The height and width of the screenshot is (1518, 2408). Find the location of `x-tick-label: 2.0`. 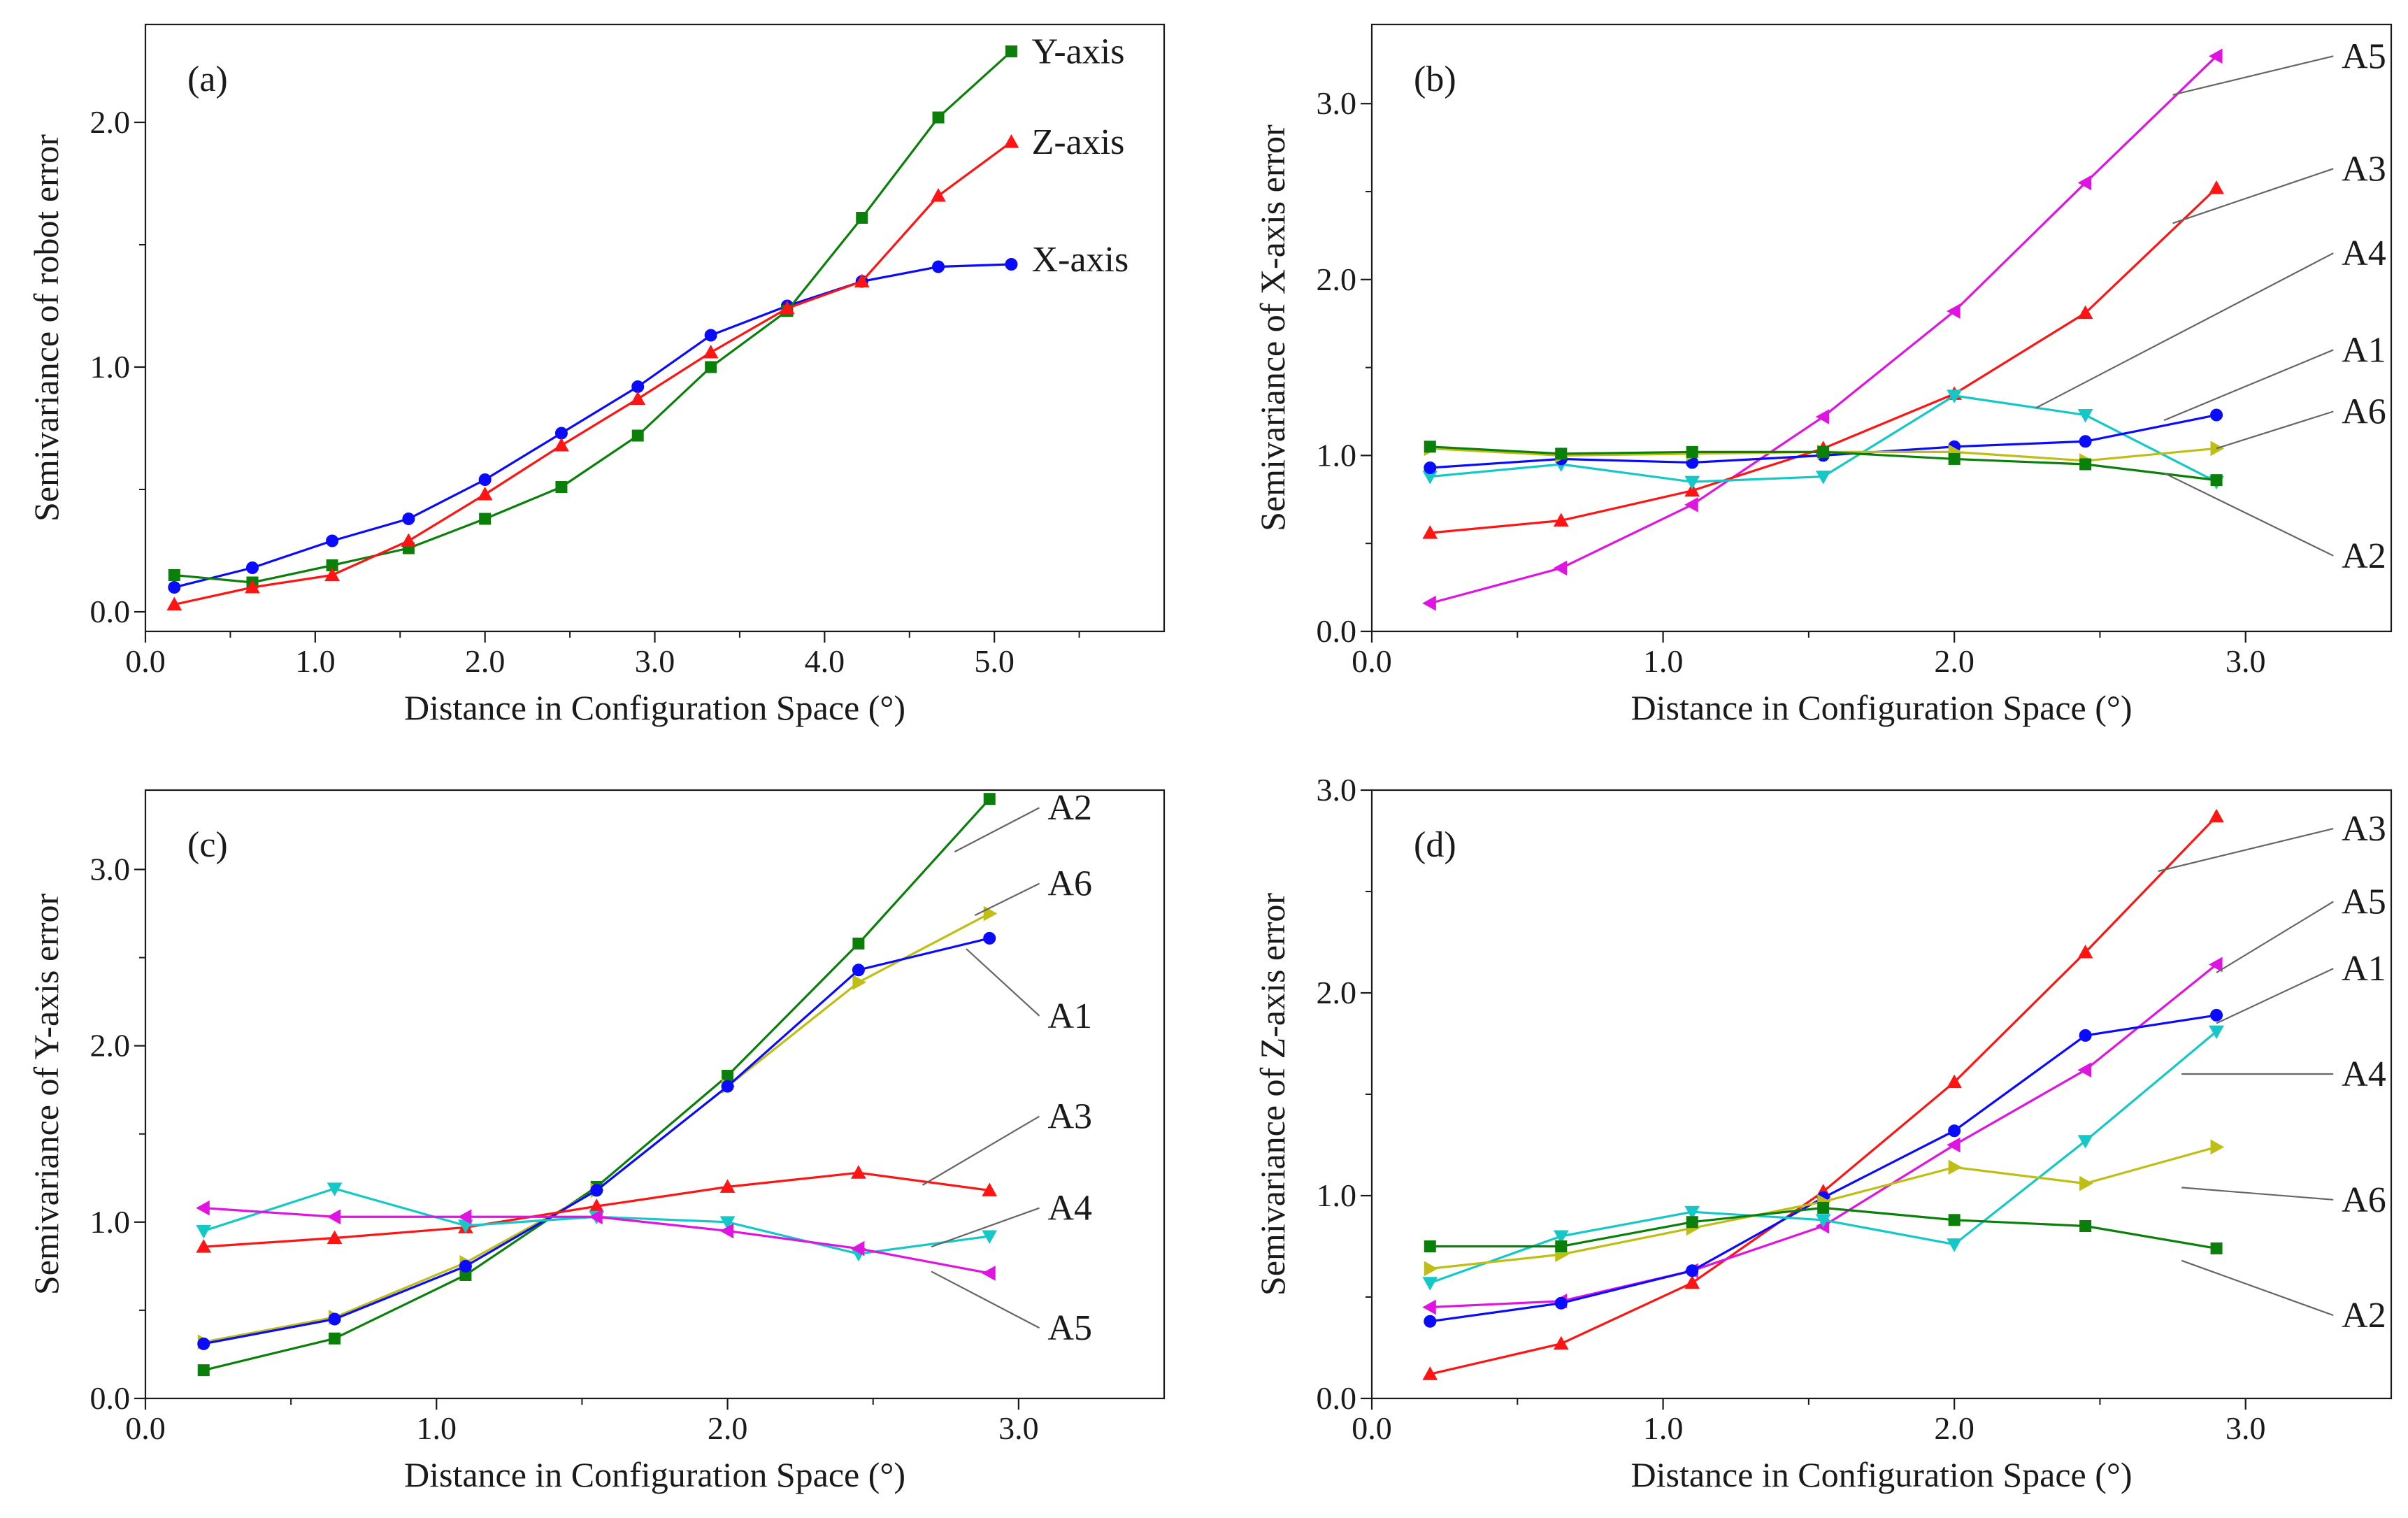

x-tick-label: 2.0 is located at coordinates (1954, 1428).